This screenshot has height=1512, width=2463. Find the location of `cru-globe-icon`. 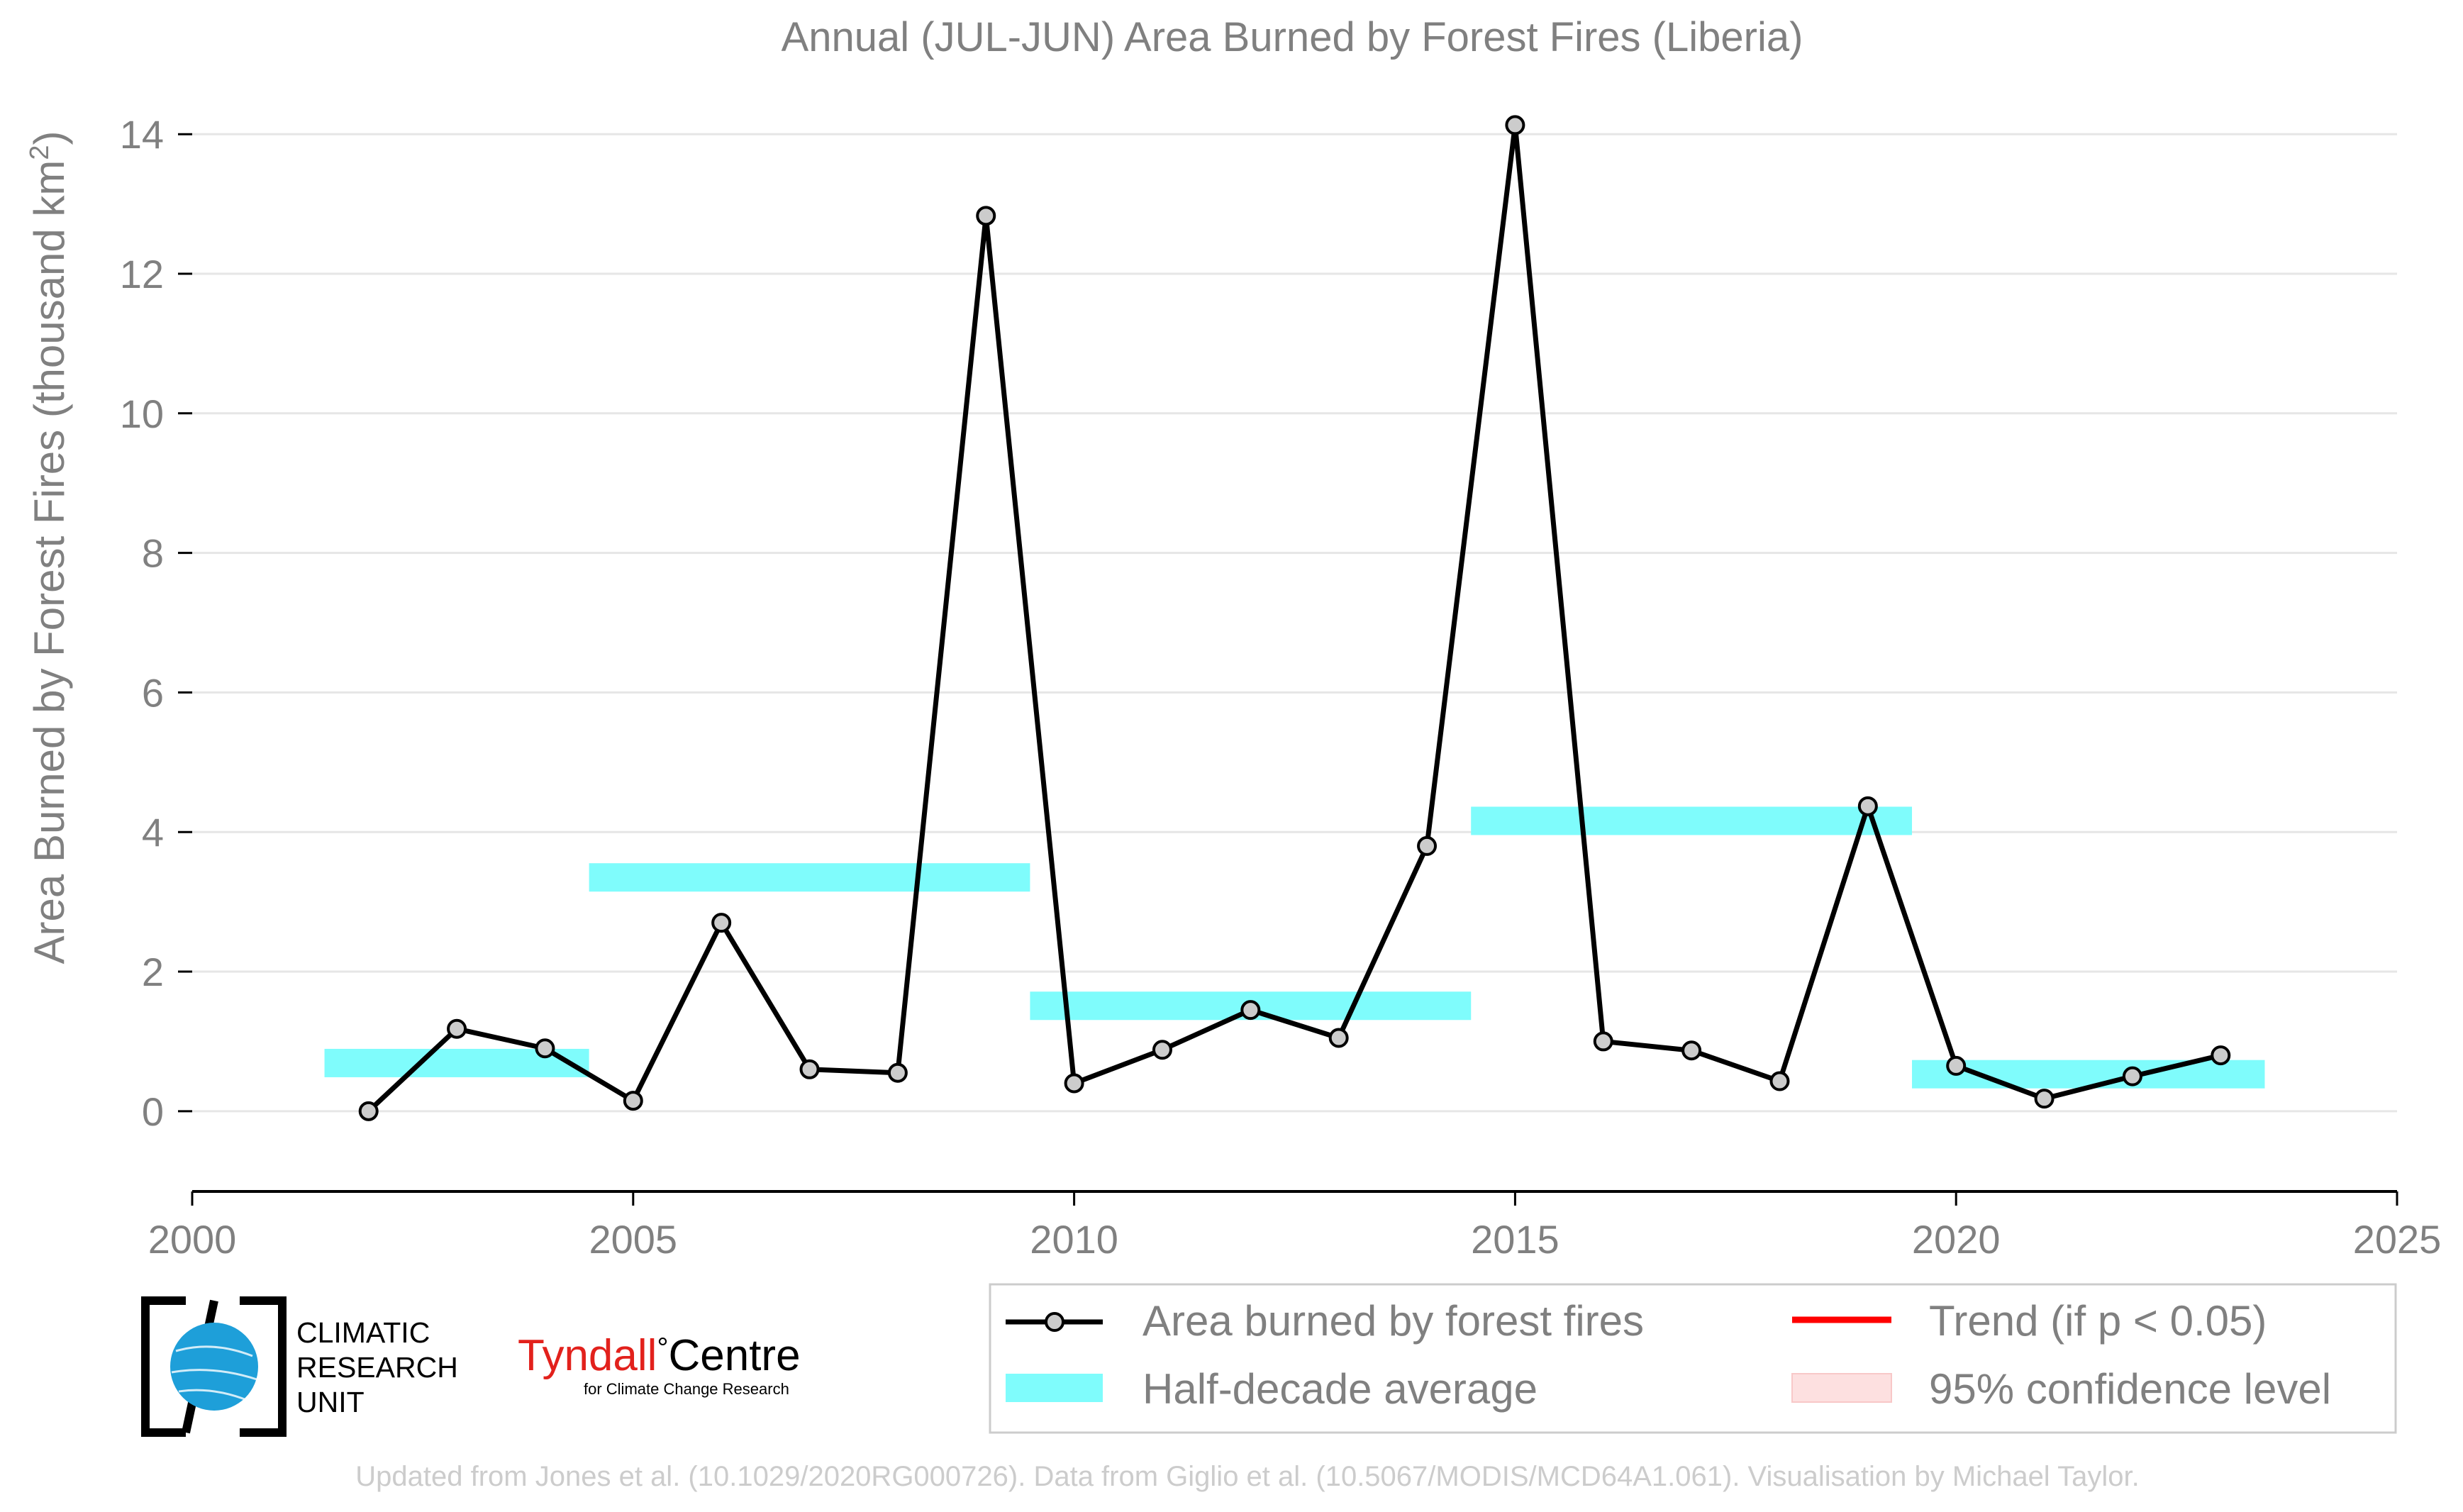

cru-globe-icon is located at coordinates (214, 1367).